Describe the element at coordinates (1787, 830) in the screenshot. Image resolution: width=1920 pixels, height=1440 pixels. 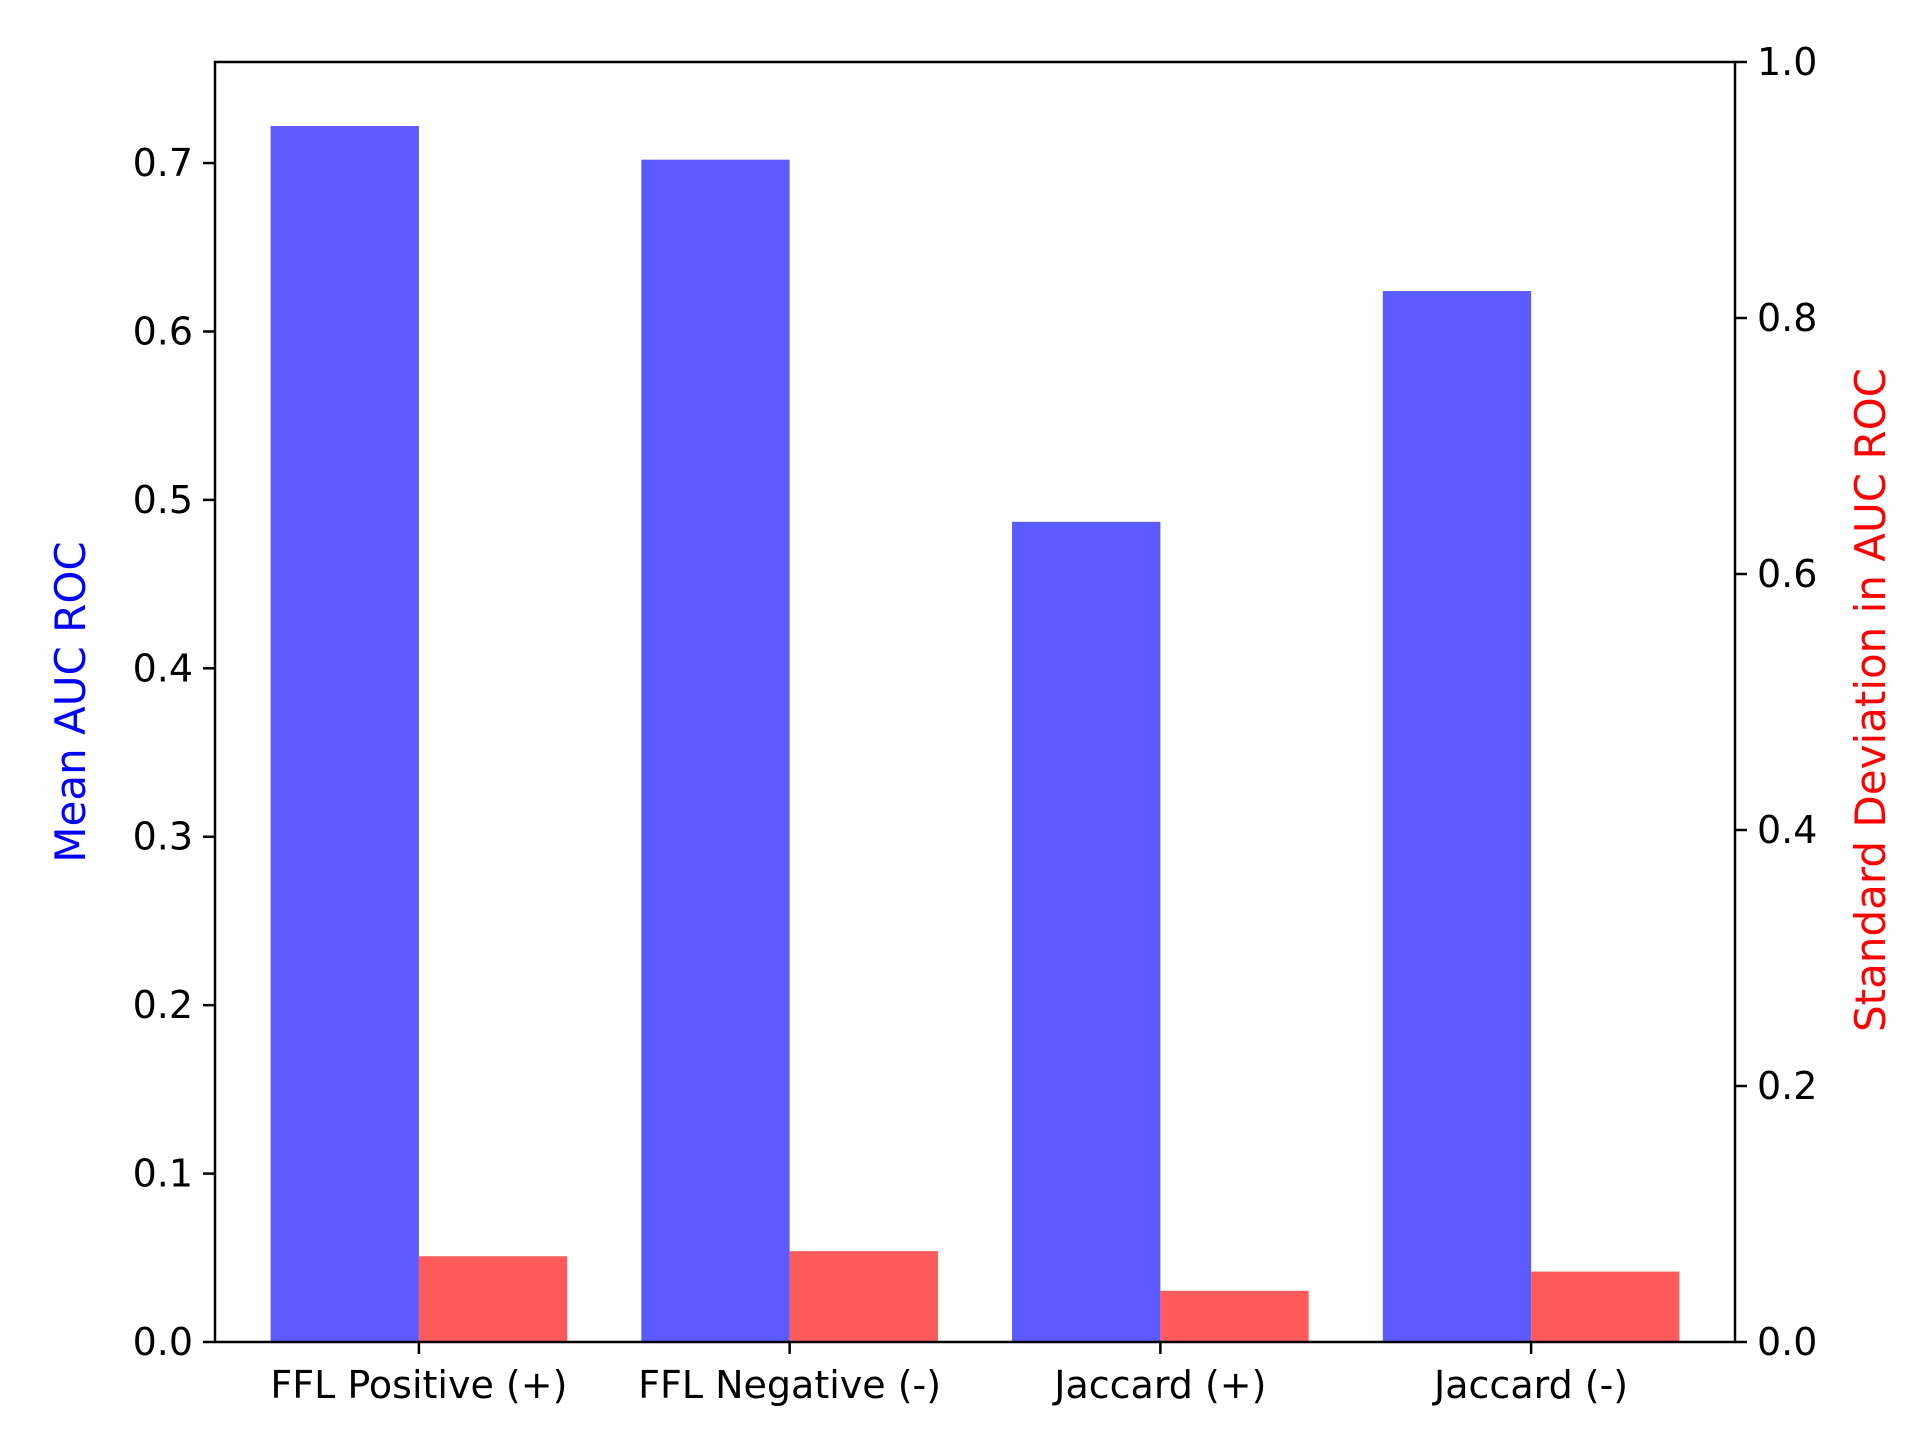
I see `right-tick-label: 0.4` at that location.